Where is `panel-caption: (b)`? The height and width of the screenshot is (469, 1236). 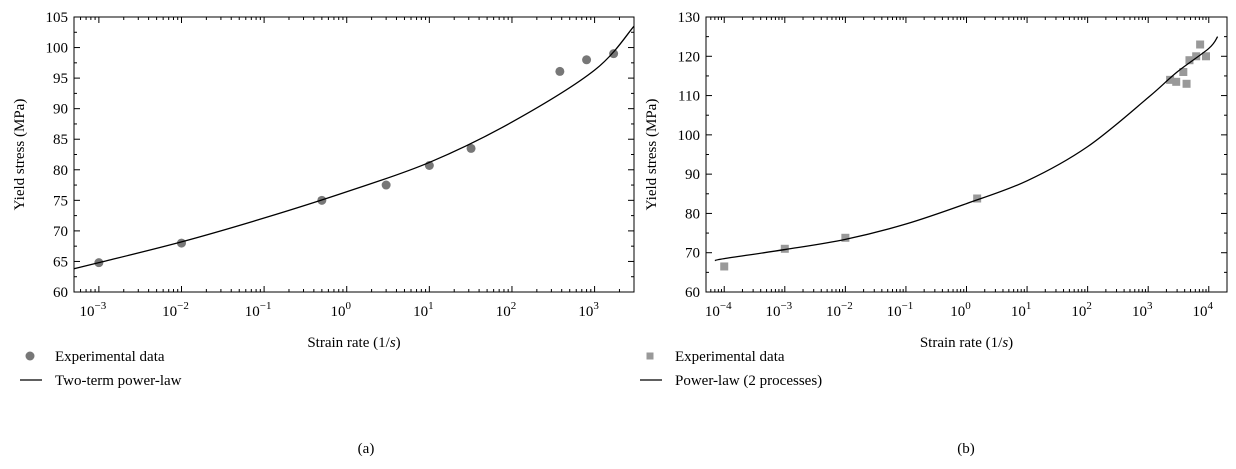
panel-caption: (b) is located at coordinates (966, 449).